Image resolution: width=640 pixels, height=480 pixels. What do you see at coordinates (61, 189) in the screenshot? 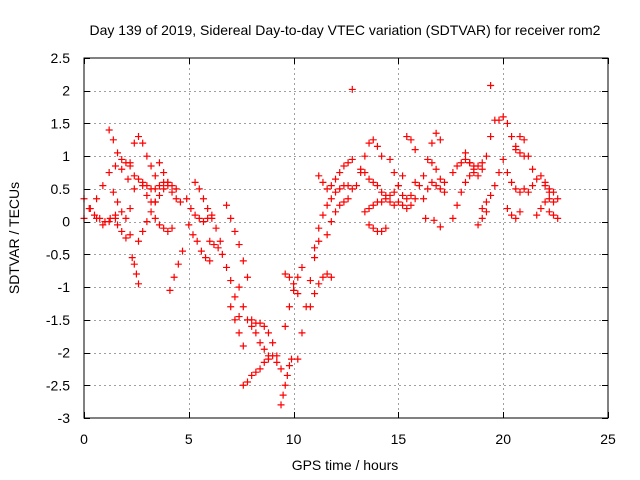
I see `y-tick-label: 0.5` at bounding box center [61, 189].